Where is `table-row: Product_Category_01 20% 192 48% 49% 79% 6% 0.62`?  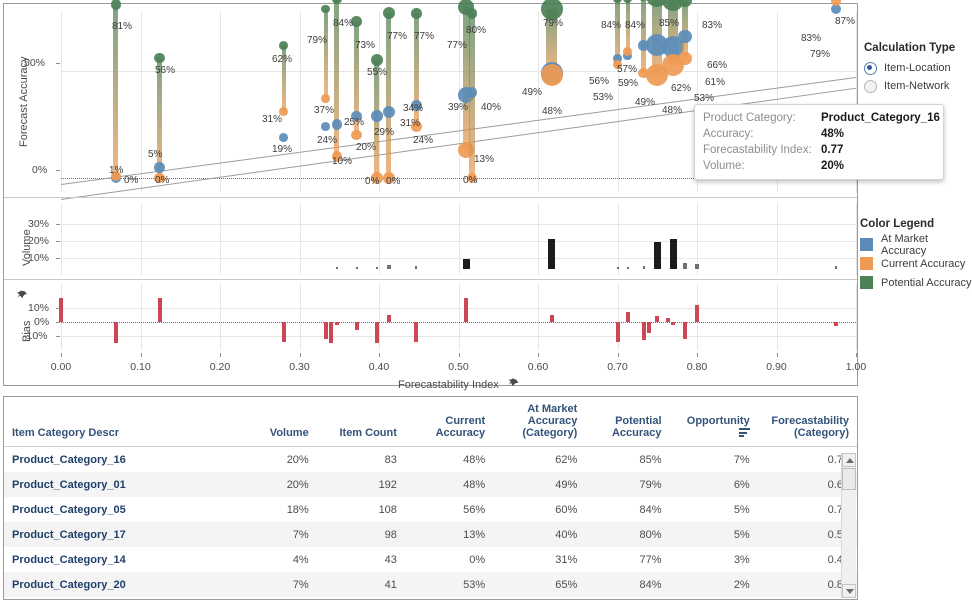
table-row: Product_Category_01 20% 192 48% 49% 79% 6% 0.62 is located at coordinates (430, 484).